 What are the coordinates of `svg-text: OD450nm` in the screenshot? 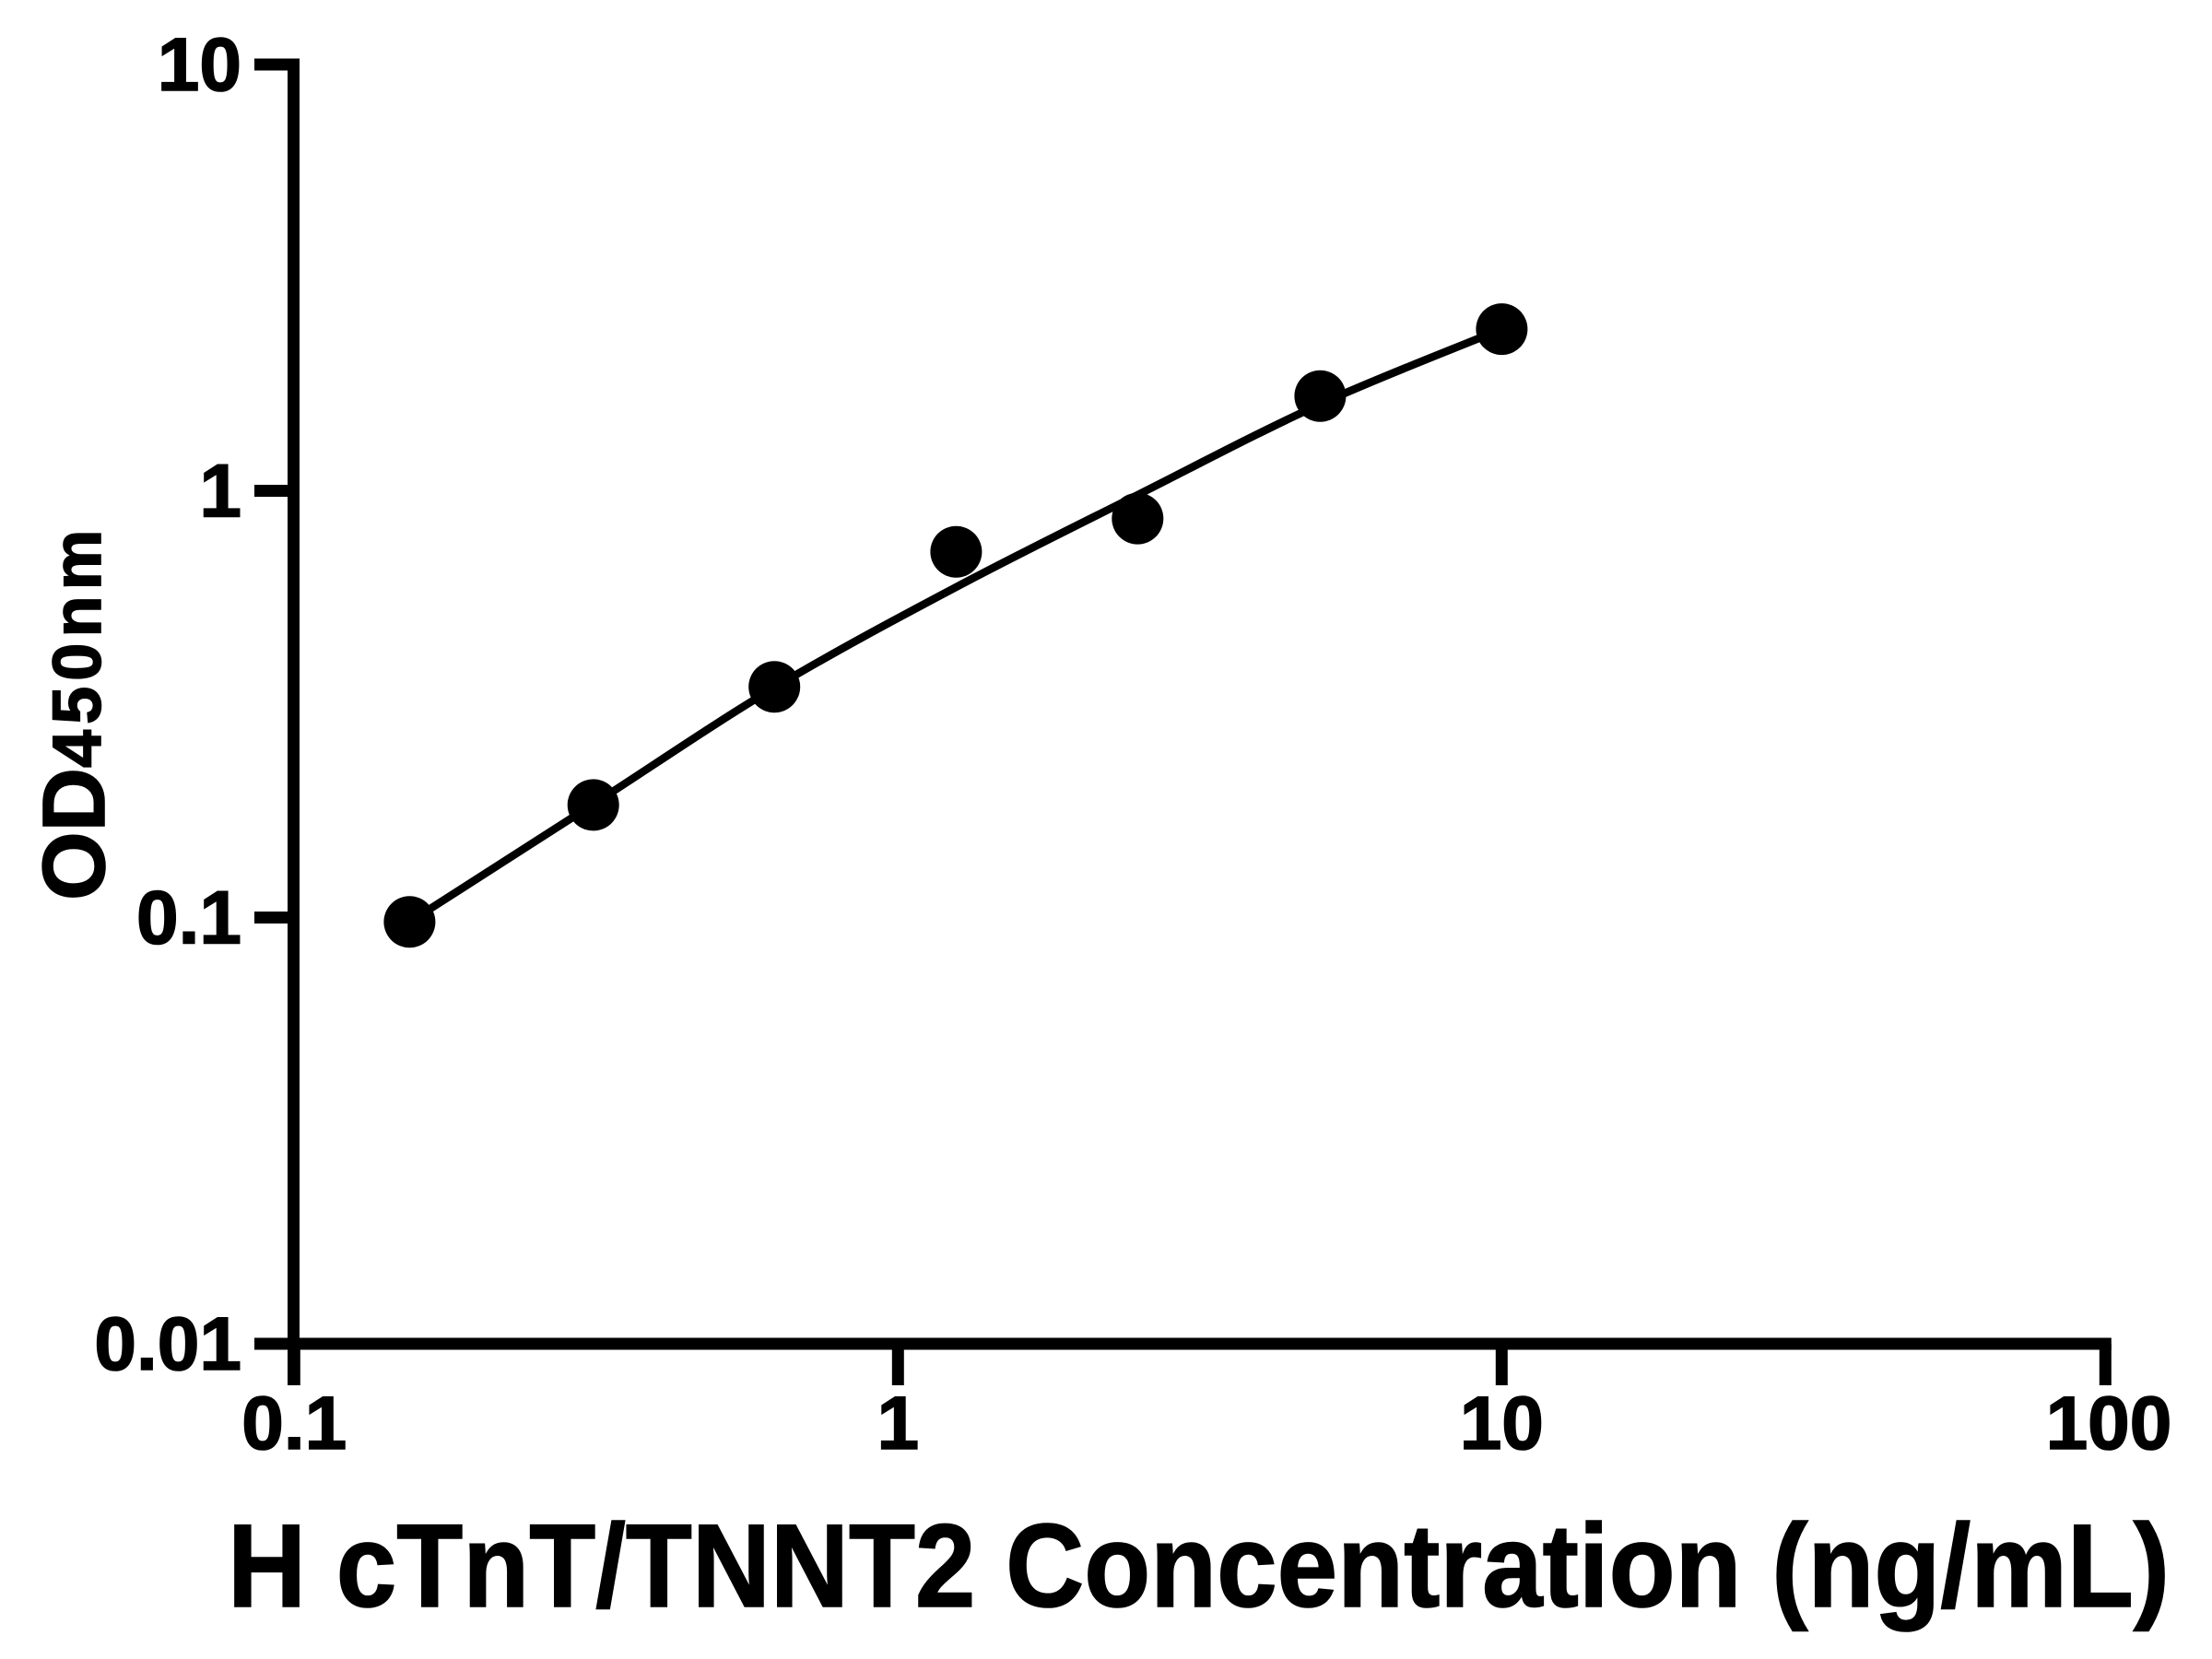 It's located at (74, 712).